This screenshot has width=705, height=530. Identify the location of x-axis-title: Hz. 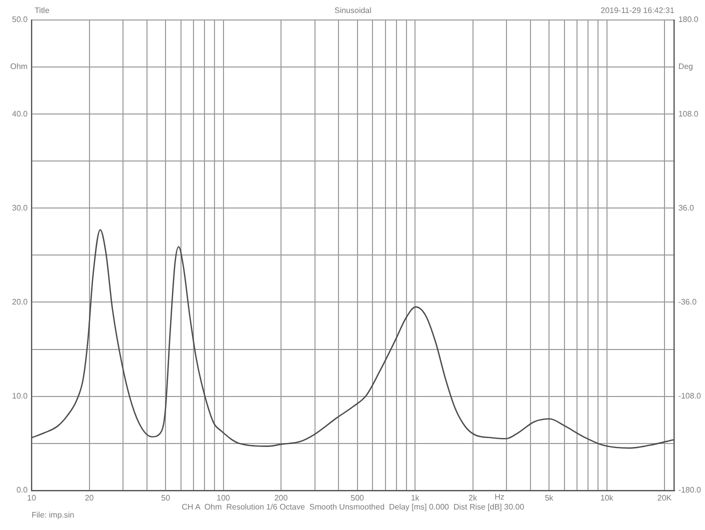
(499, 497).